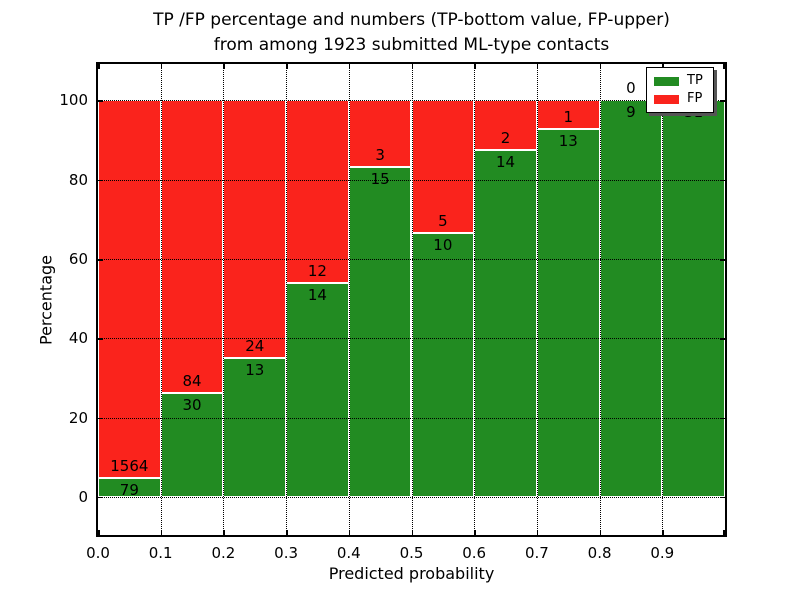 This screenshot has width=800, height=600. I want to click on tp-legend-label: TP, so click(695, 80).